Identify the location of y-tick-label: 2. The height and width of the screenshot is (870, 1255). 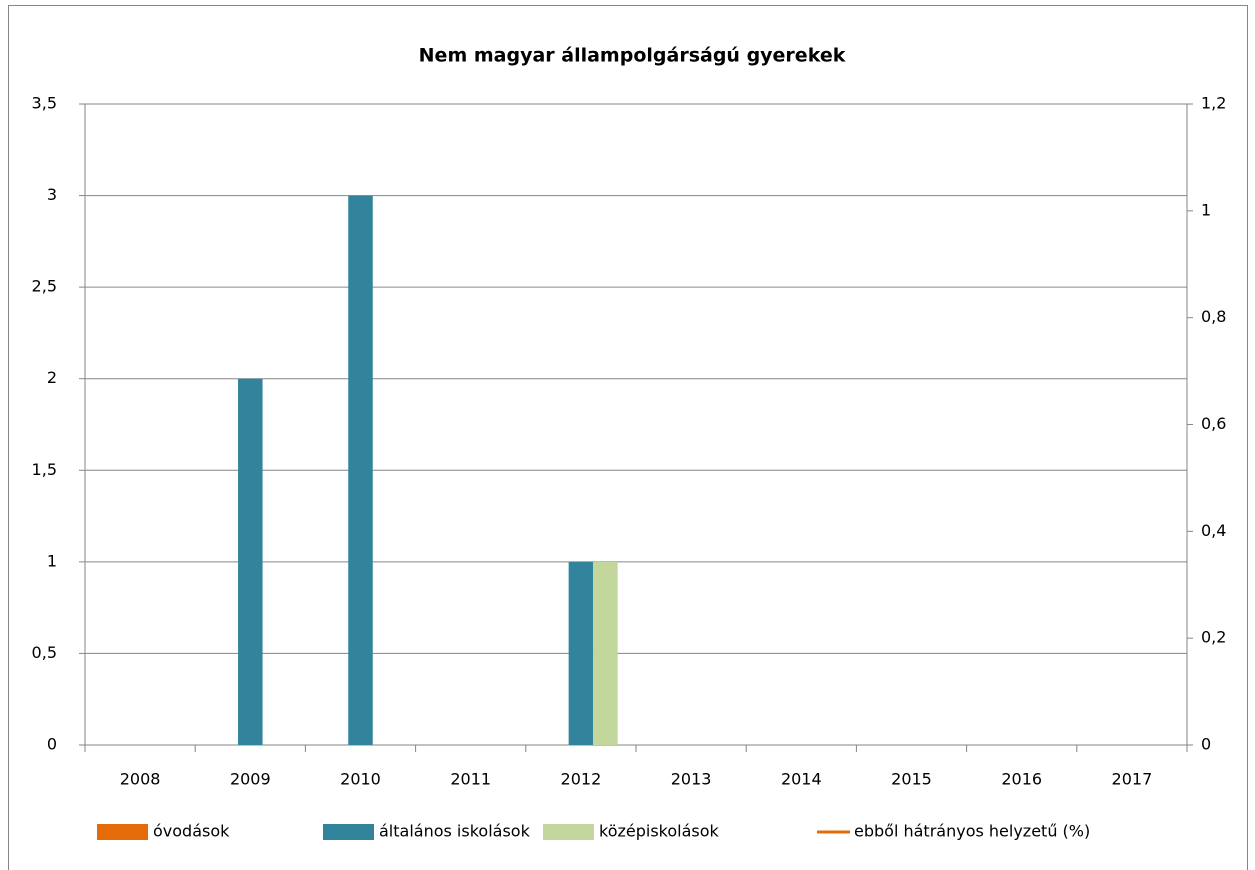
(52, 377).